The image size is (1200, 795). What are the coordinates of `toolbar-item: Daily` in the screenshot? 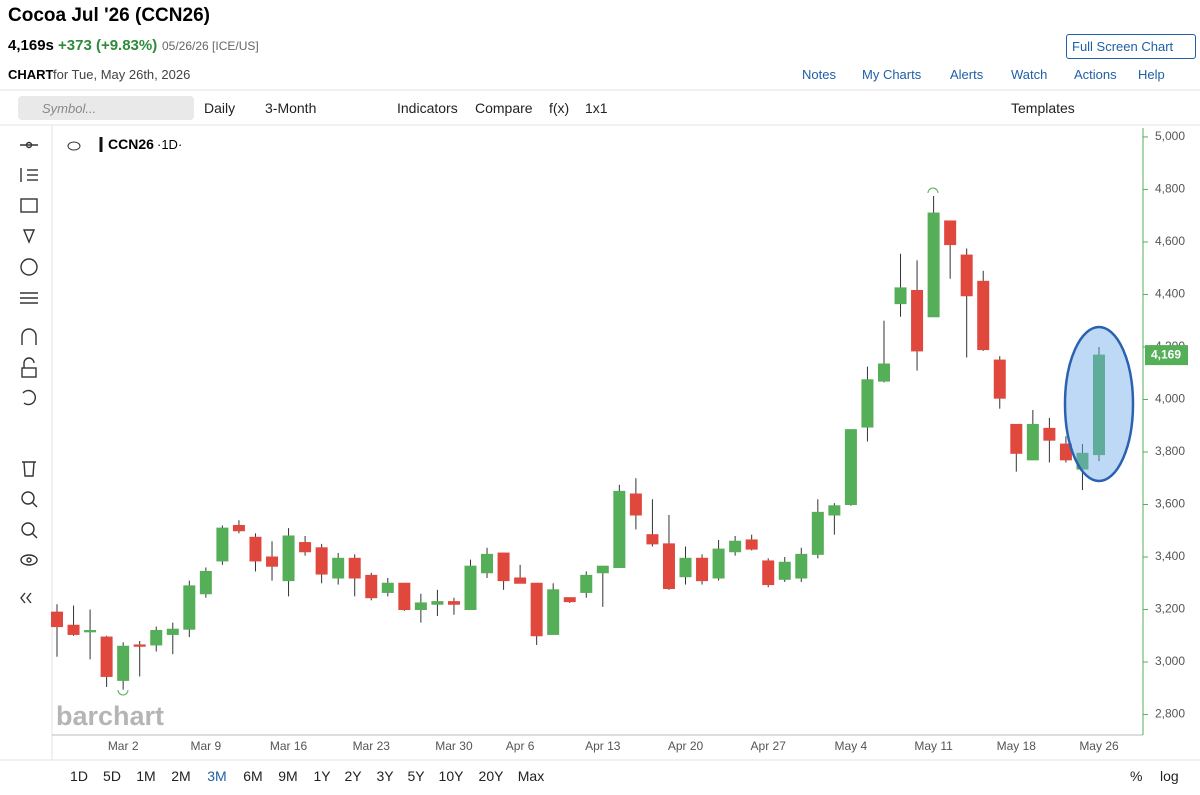 It's located at (220, 108).